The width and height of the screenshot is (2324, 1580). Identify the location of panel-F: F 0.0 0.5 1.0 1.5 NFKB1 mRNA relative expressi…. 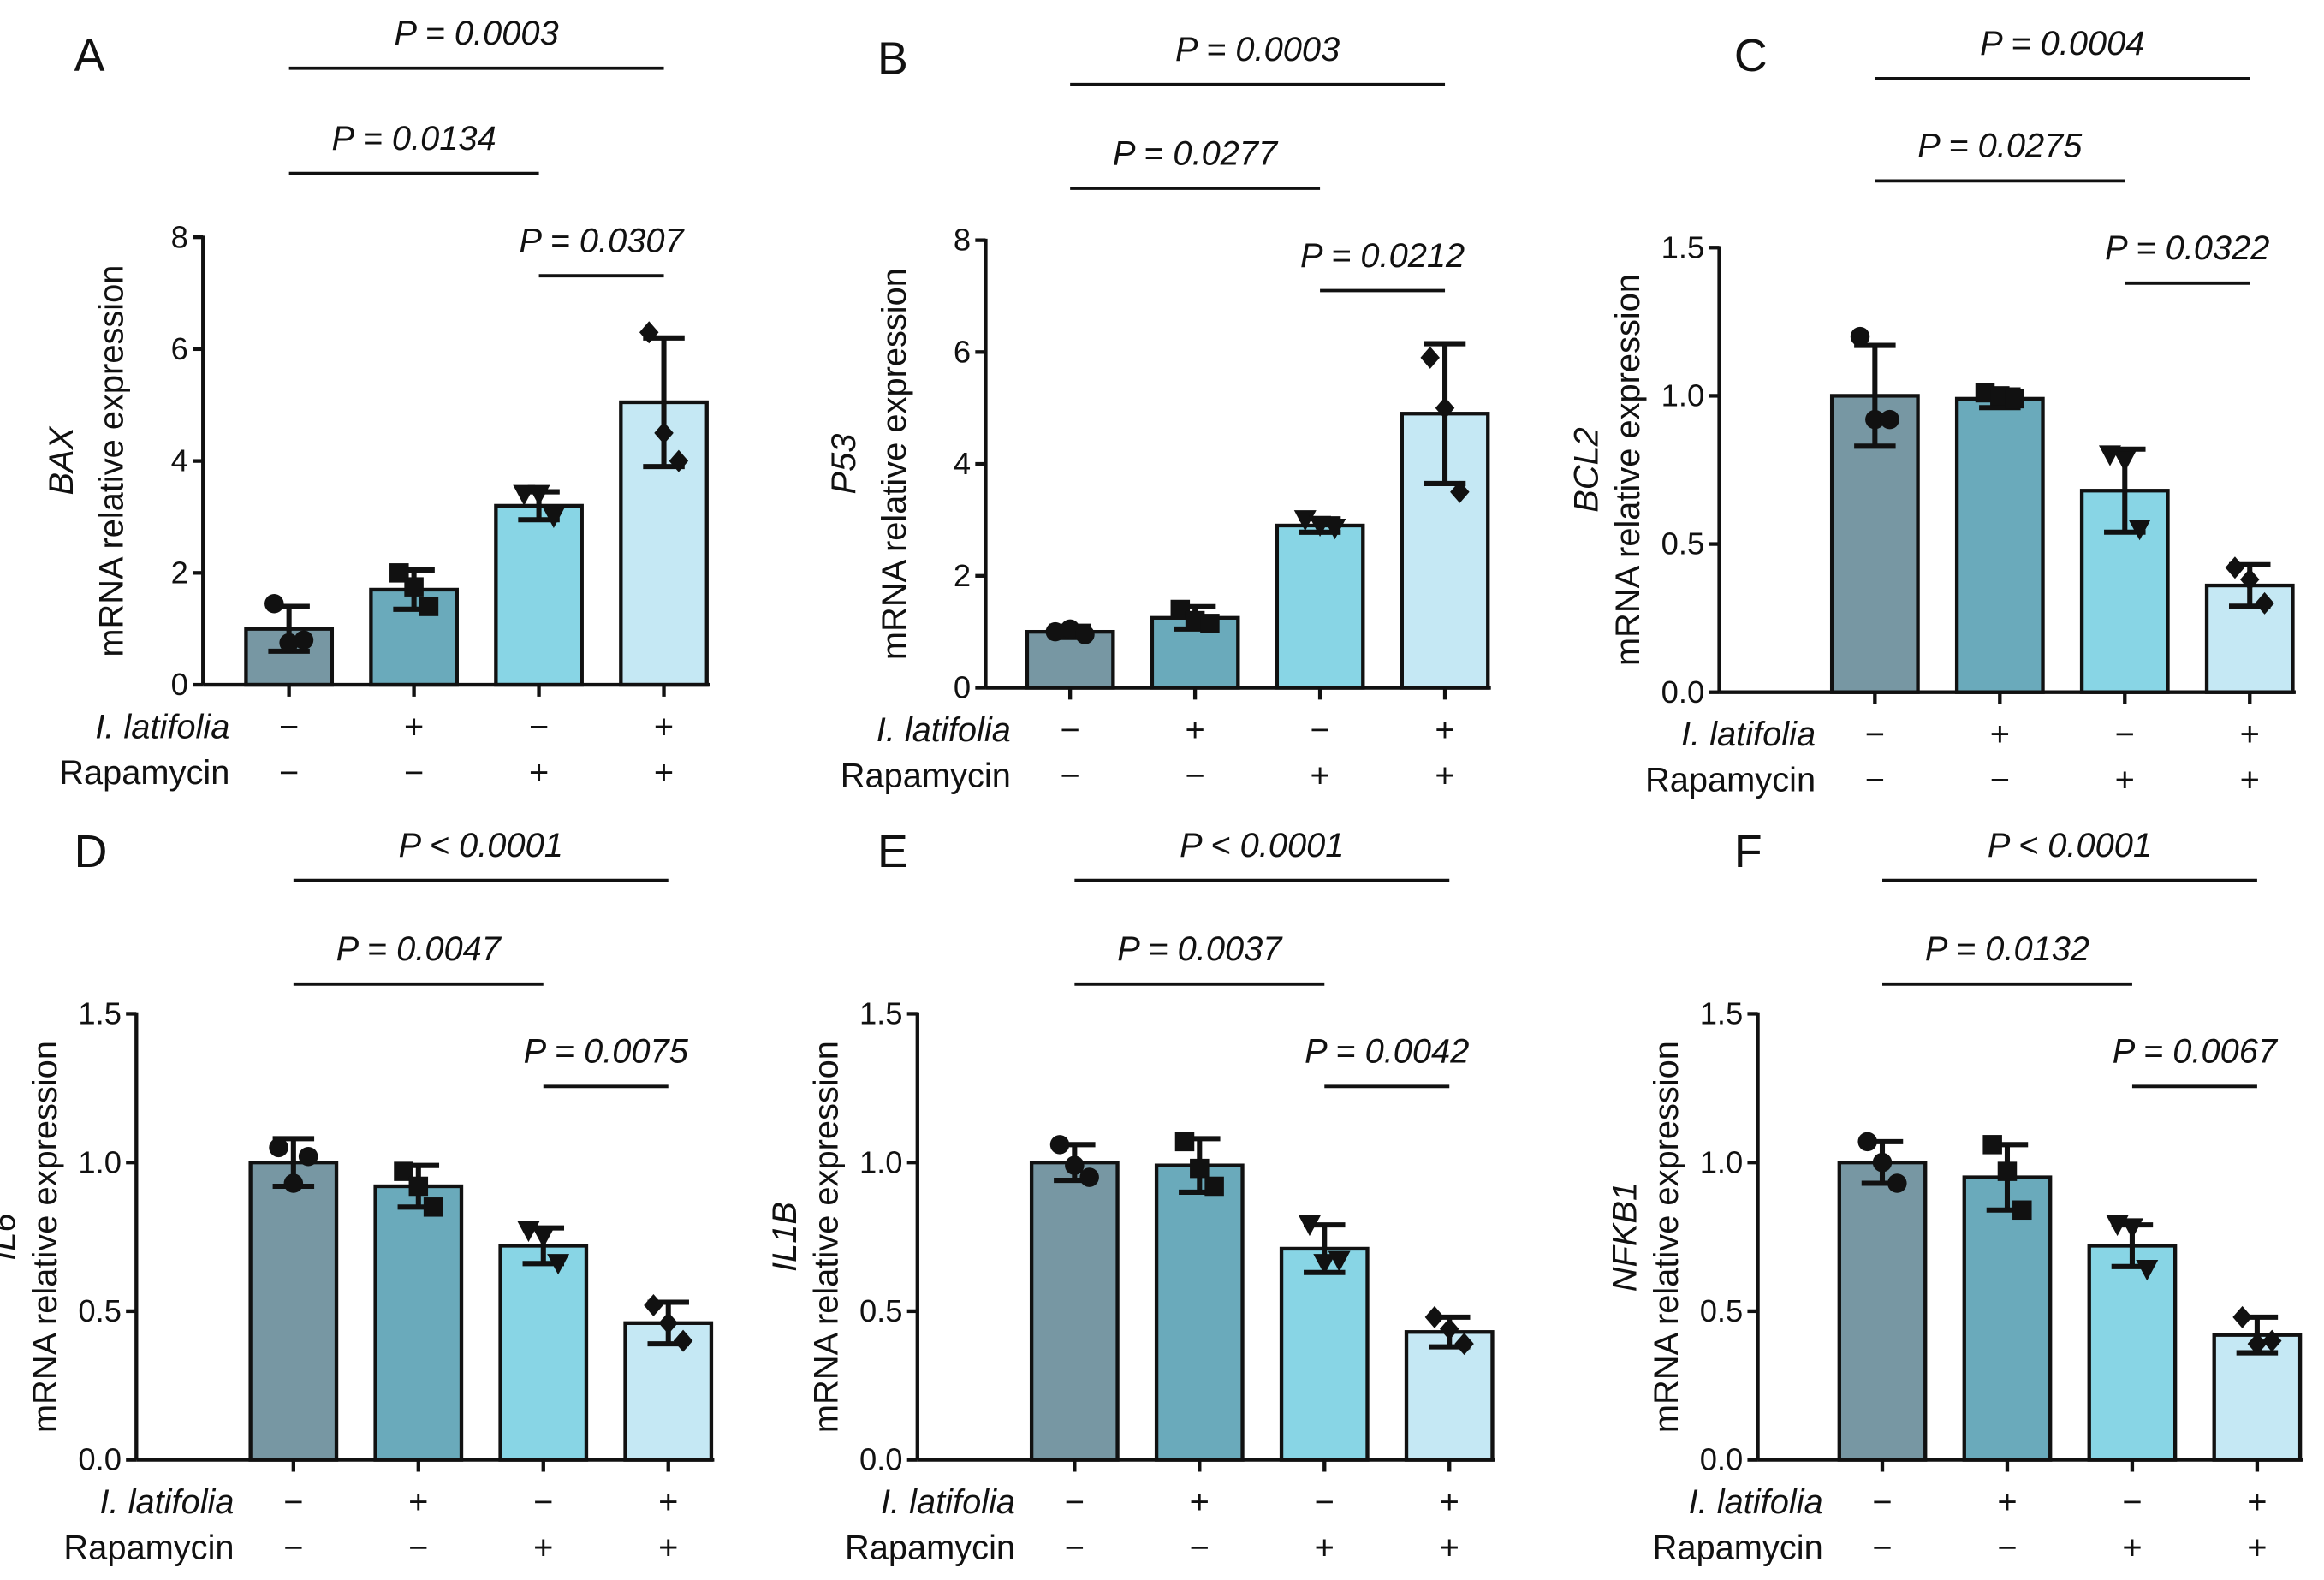
(1955, 1196).